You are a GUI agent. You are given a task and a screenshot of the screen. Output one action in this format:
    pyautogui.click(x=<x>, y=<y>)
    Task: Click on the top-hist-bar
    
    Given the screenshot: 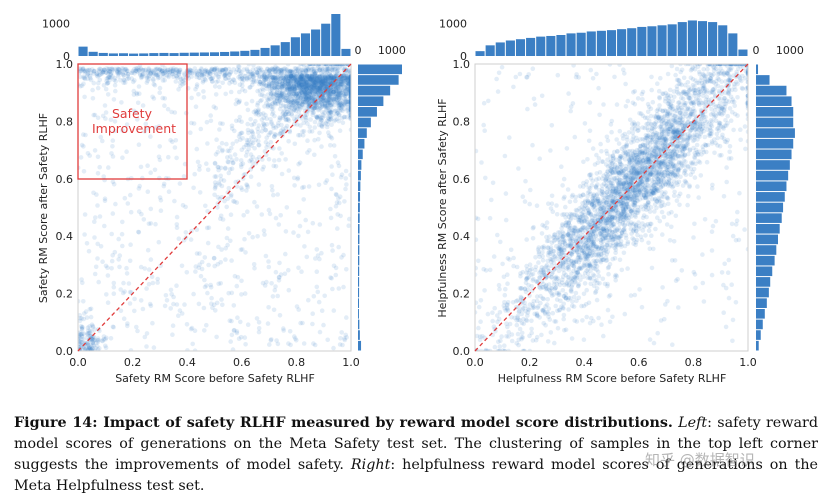 What is the action you would take?
    pyautogui.click(x=144, y=54)
    